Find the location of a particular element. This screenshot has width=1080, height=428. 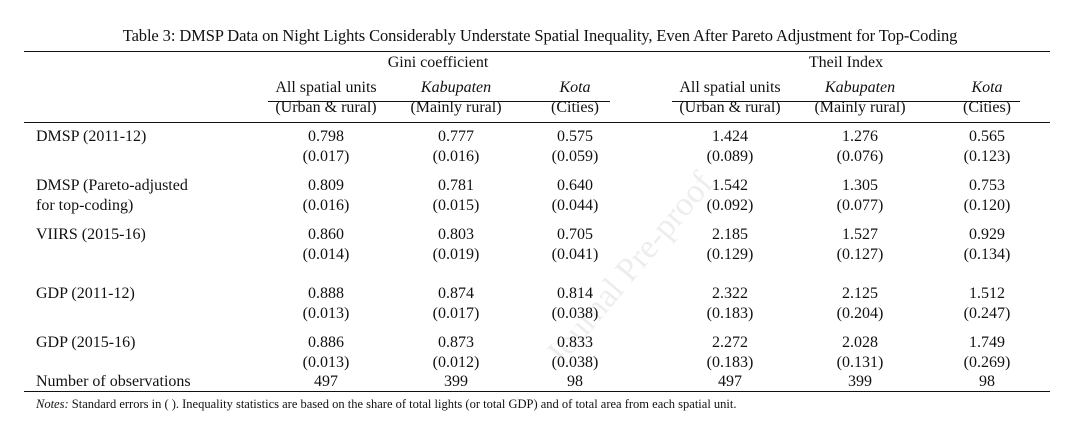

table-cell-value: 2.322 is located at coordinates (730, 293).